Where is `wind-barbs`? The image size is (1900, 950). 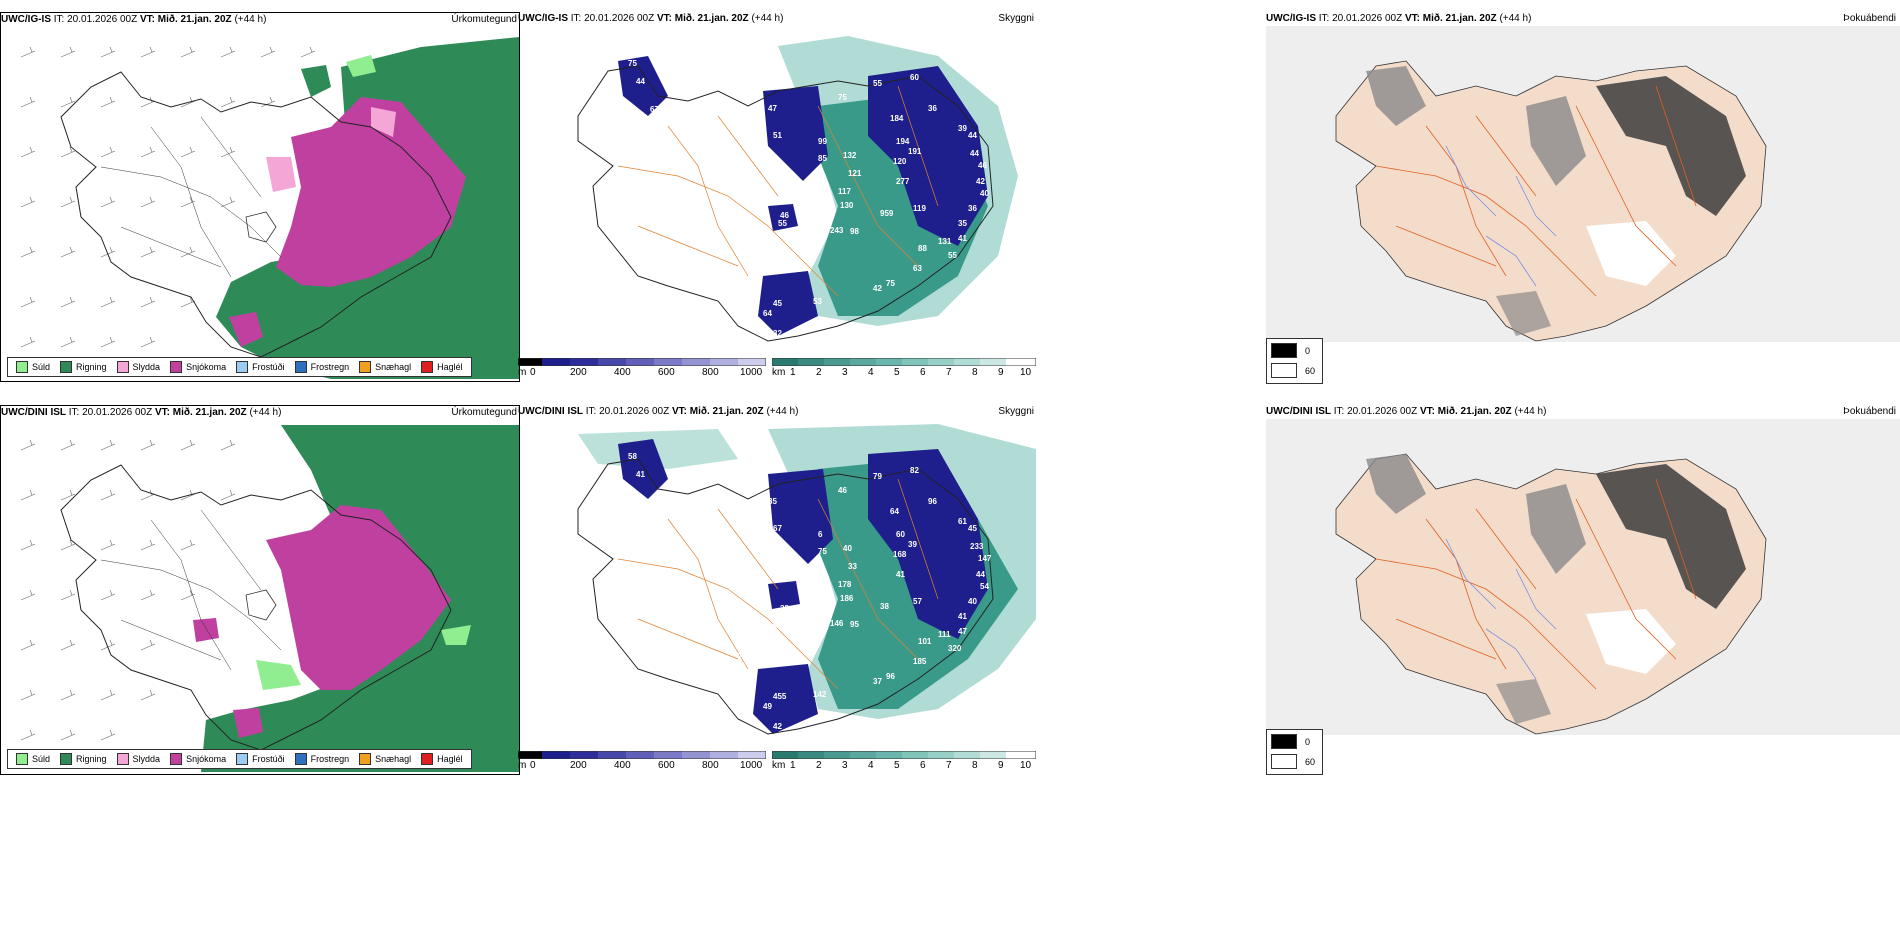
wind-barbs is located at coordinates (128, 590).